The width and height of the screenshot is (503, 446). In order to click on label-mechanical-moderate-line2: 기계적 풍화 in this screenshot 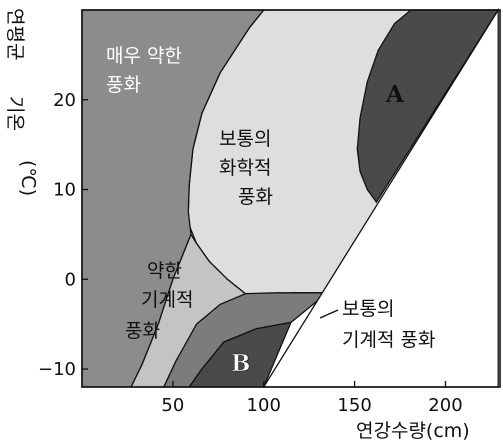, I will do `click(388, 340)`.